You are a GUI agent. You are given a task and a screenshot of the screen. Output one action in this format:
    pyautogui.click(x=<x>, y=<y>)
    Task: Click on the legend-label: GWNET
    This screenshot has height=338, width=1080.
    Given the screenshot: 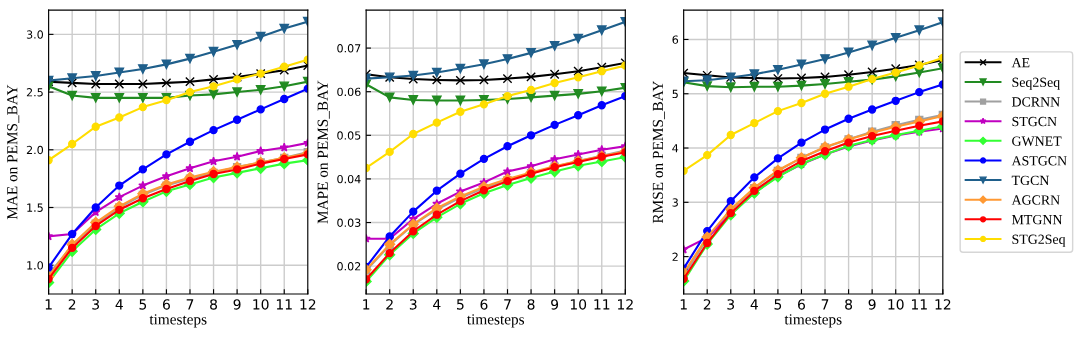 What is the action you would take?
    pyautogui.click(x=1037, y=141)
    